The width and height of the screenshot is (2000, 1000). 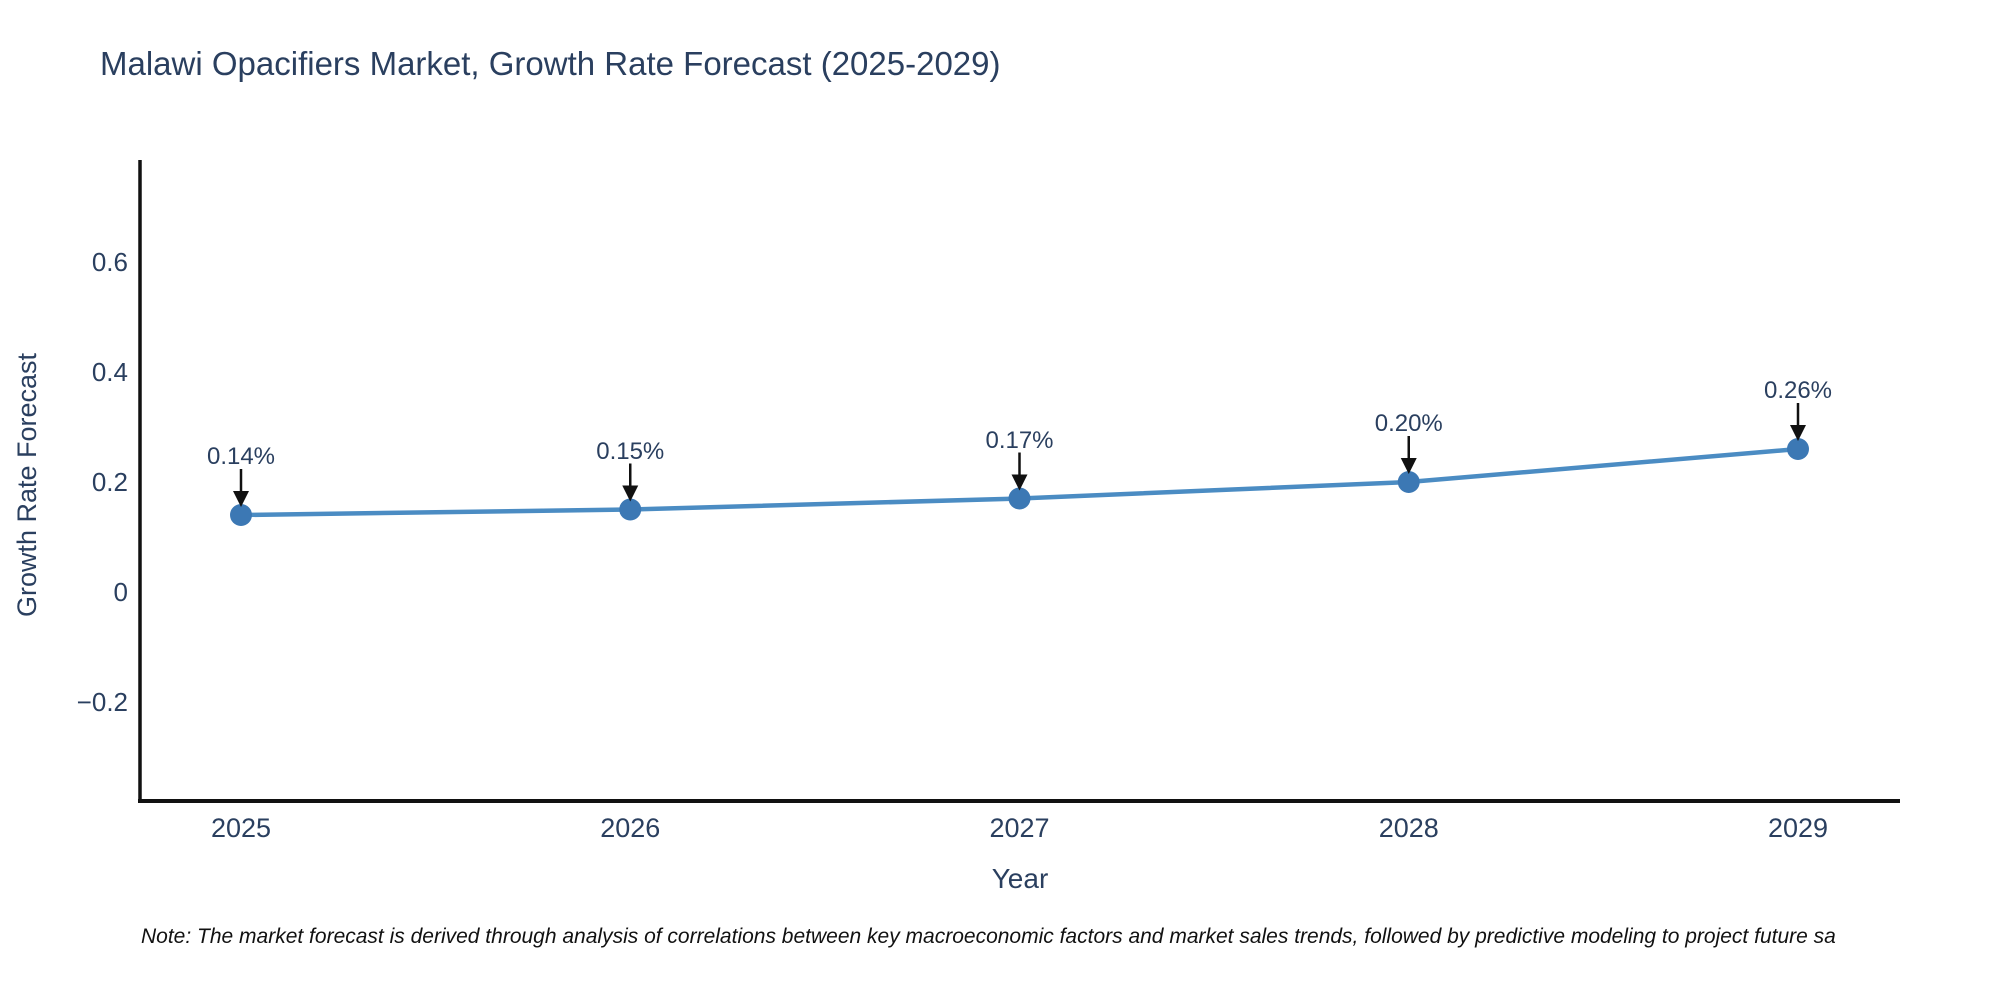 I want to click on data-point-marker-2029, so click(x=1798, y=449).